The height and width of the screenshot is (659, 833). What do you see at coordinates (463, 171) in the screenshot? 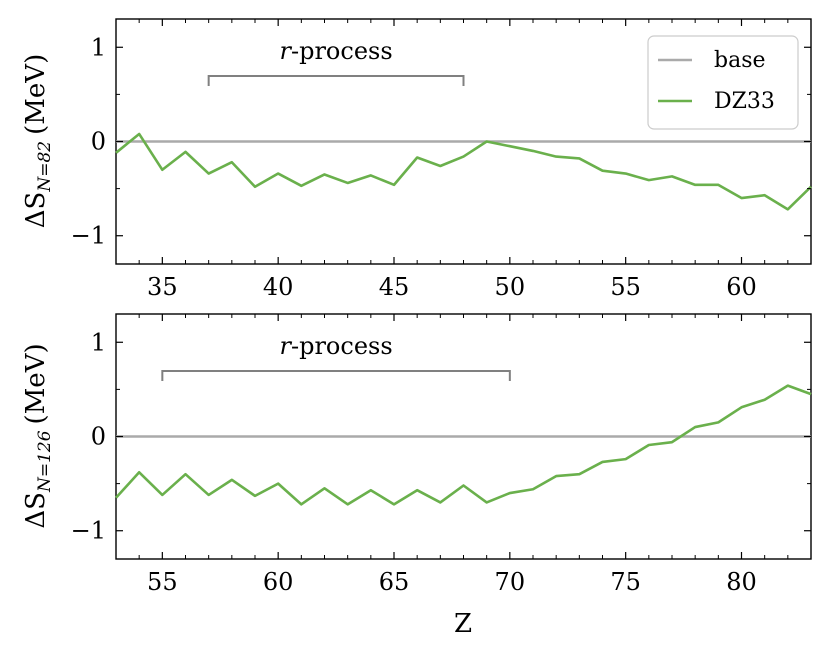
I see `series-dz33-line-top` at bounding box center [463, 171].